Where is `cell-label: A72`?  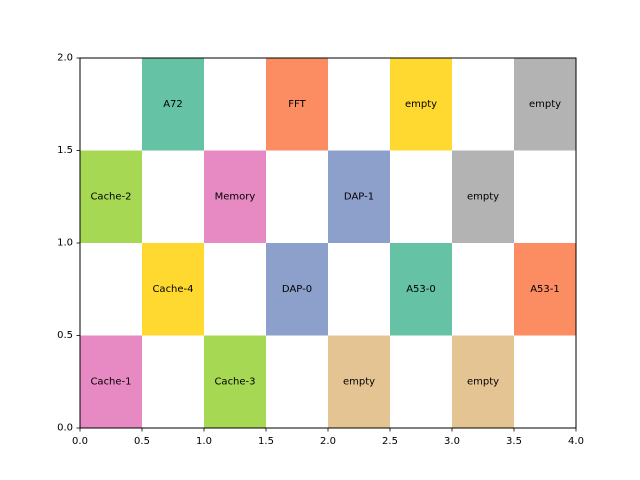 cell-label: A72 is located at coordinates (173, 104).